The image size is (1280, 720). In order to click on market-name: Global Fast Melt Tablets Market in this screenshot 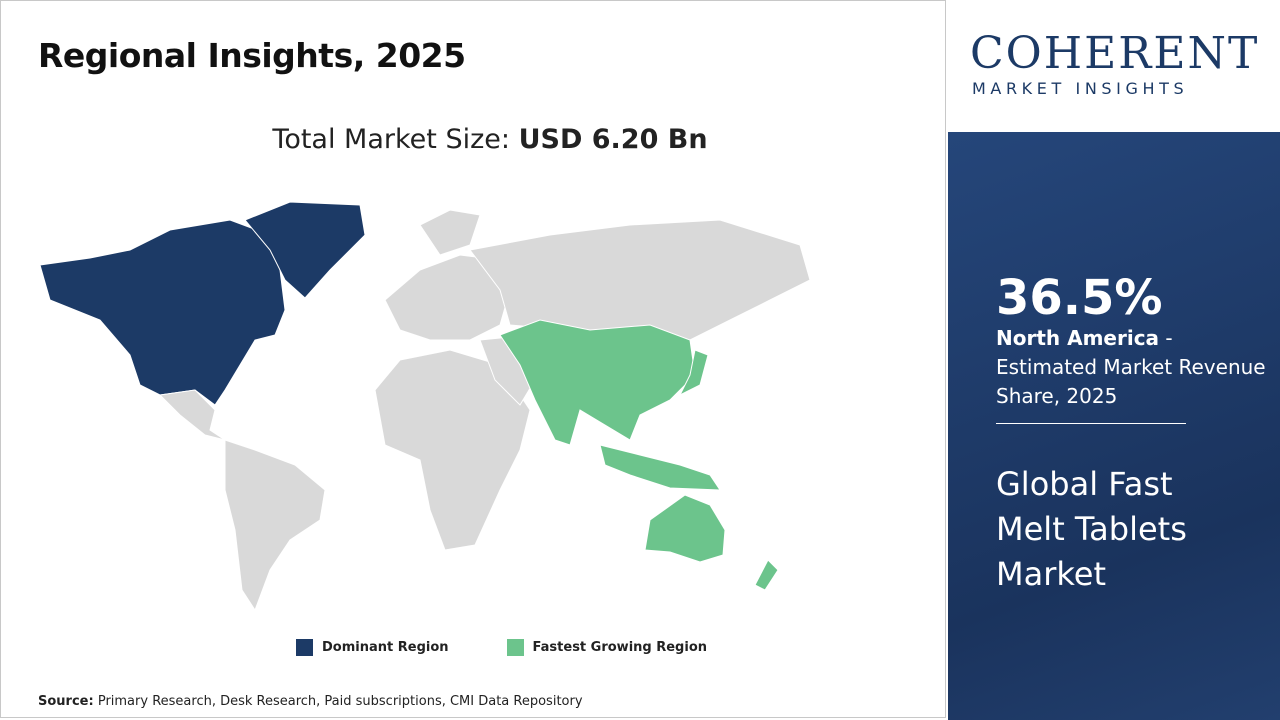, I will do `click(1091, 529)`.